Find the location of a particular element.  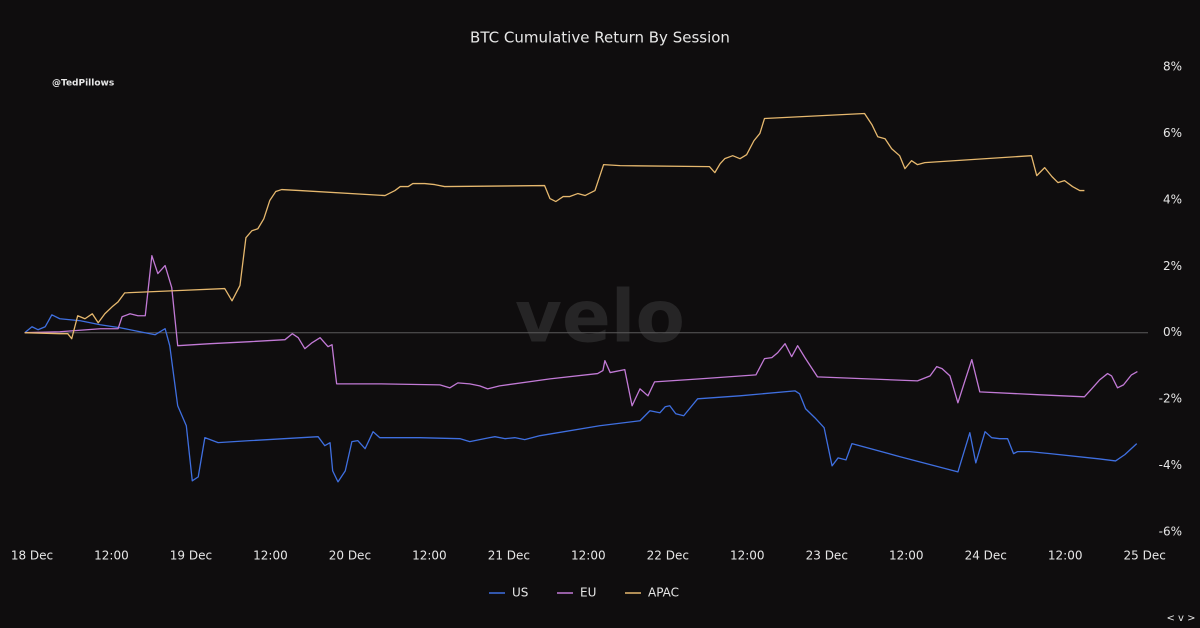

y-tick-label: 8% is located at coordinates (1172, 67).